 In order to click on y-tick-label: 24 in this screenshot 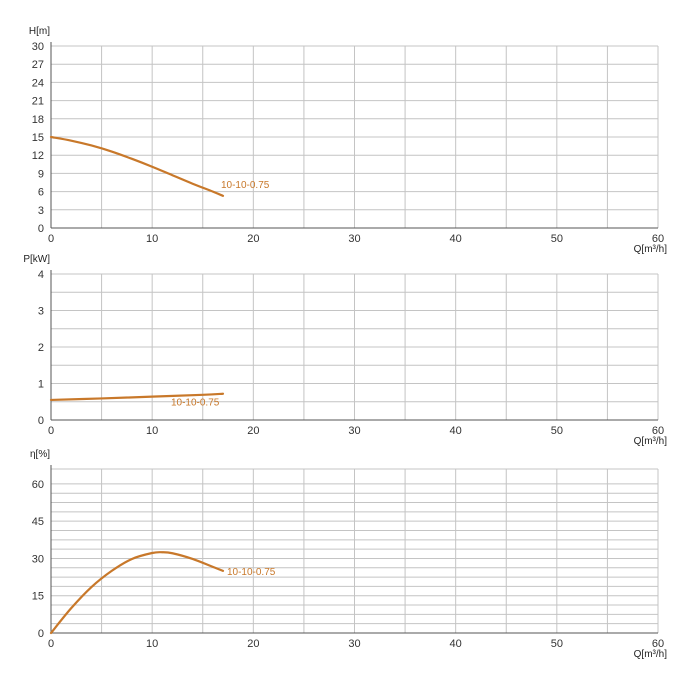, I will do `click(38, 83)`.